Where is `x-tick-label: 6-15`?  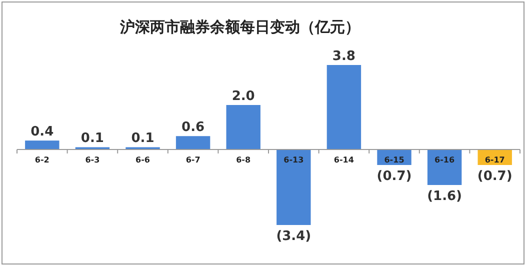 x-tick-label: 6-15 is located at coordinates (394, 159).